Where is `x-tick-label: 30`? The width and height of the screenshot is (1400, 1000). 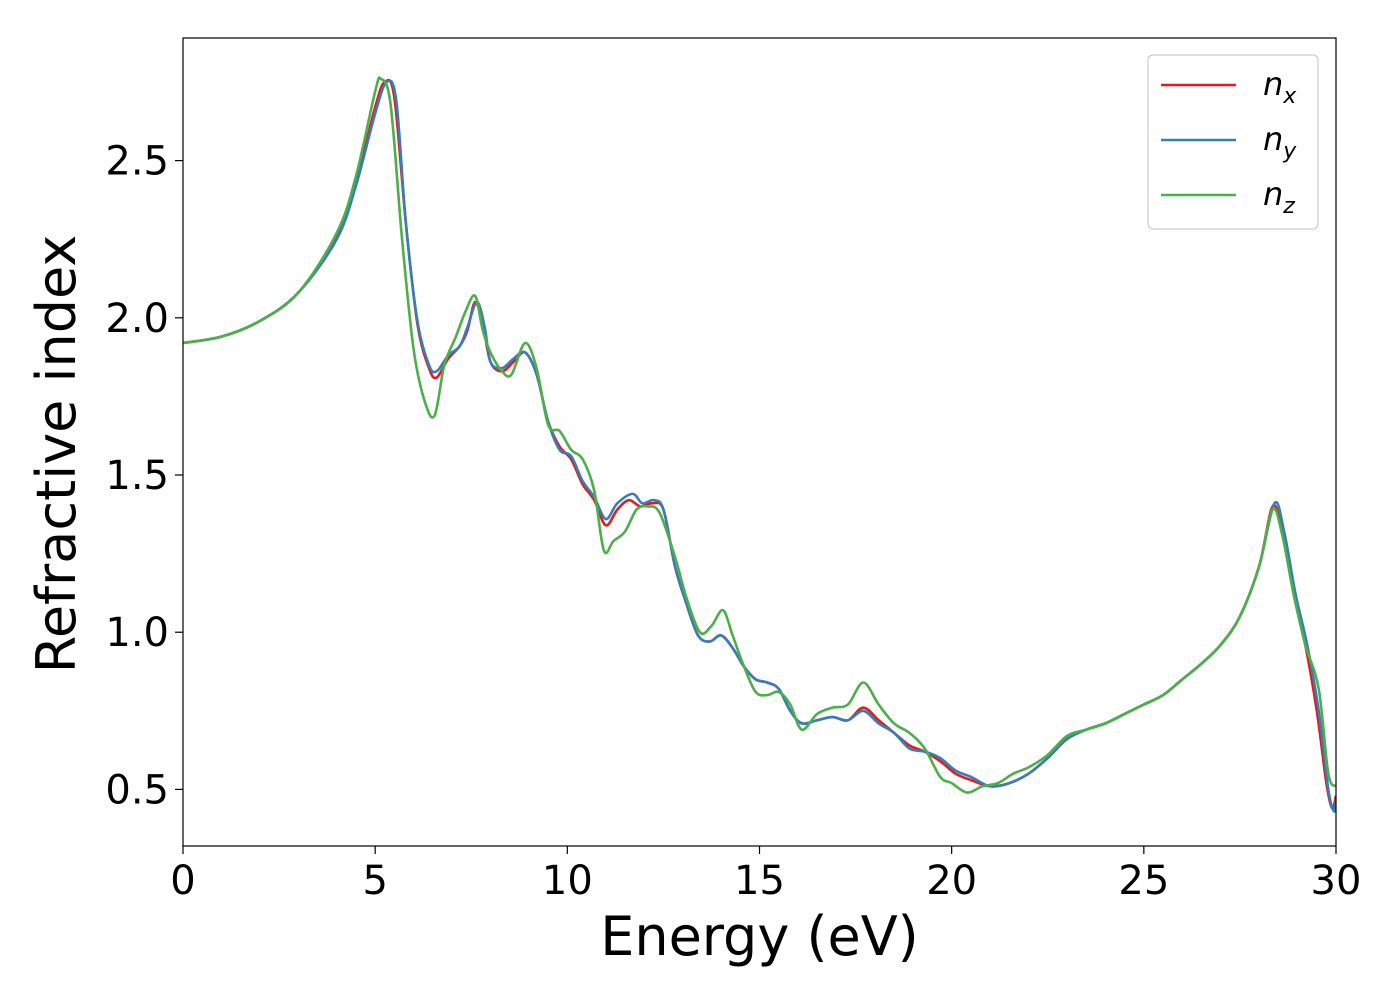 x-tick-label: 30 is located at coordinates (1336, 881).